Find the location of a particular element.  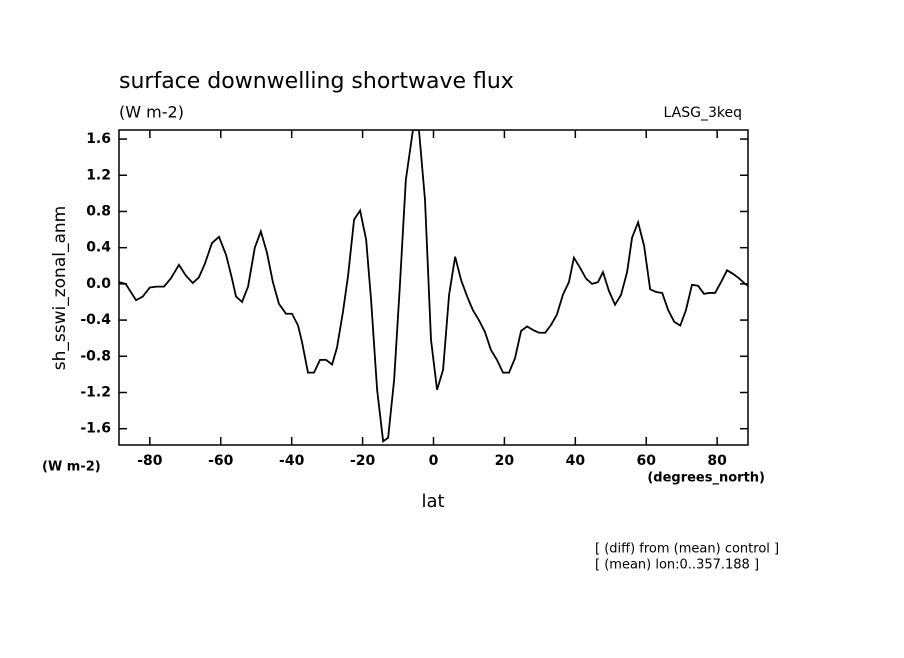

x-tick-label: 20 is located at coordinates (505, 461).